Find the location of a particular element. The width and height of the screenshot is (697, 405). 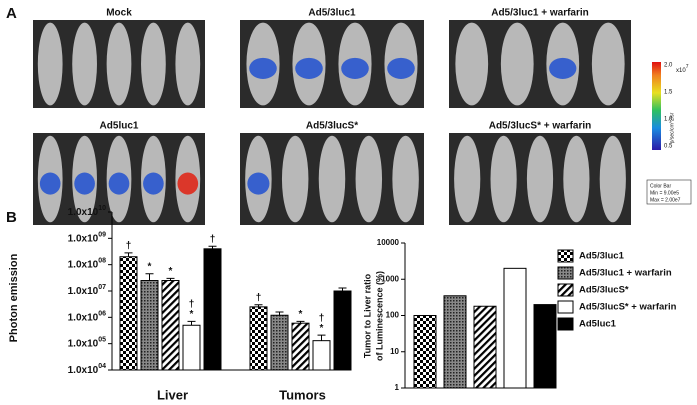

y-tick-label: 1 is located at coordinates (397, 387).